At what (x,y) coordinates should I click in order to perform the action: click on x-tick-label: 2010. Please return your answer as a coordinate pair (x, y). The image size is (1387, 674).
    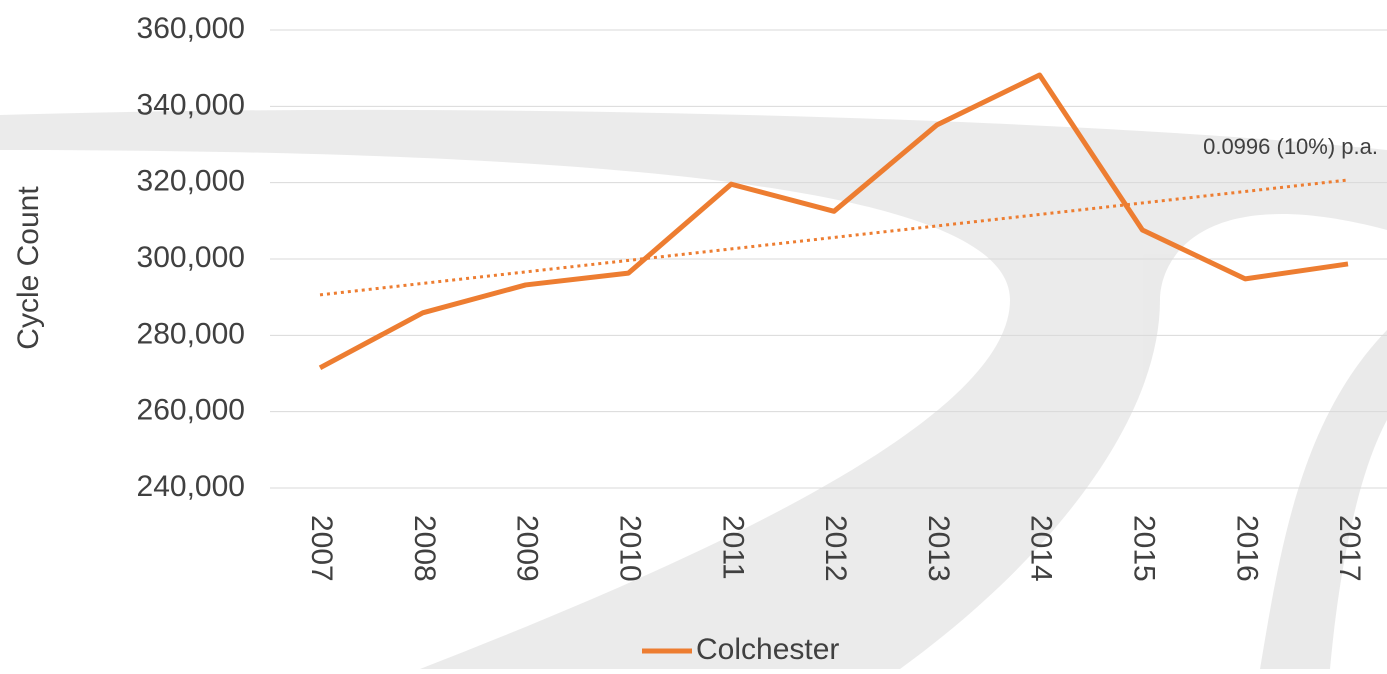
    Looking at the image, I should click on (629, 548).